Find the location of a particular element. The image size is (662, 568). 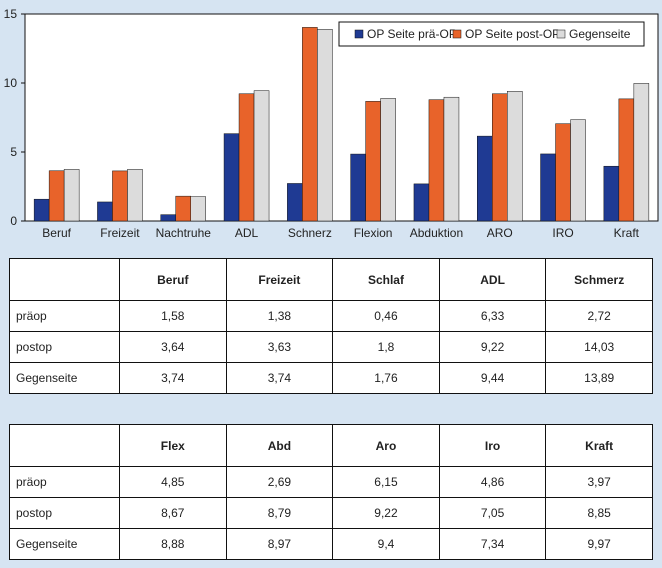

y-tick-label: 0 is located at coordinates (13, 221).